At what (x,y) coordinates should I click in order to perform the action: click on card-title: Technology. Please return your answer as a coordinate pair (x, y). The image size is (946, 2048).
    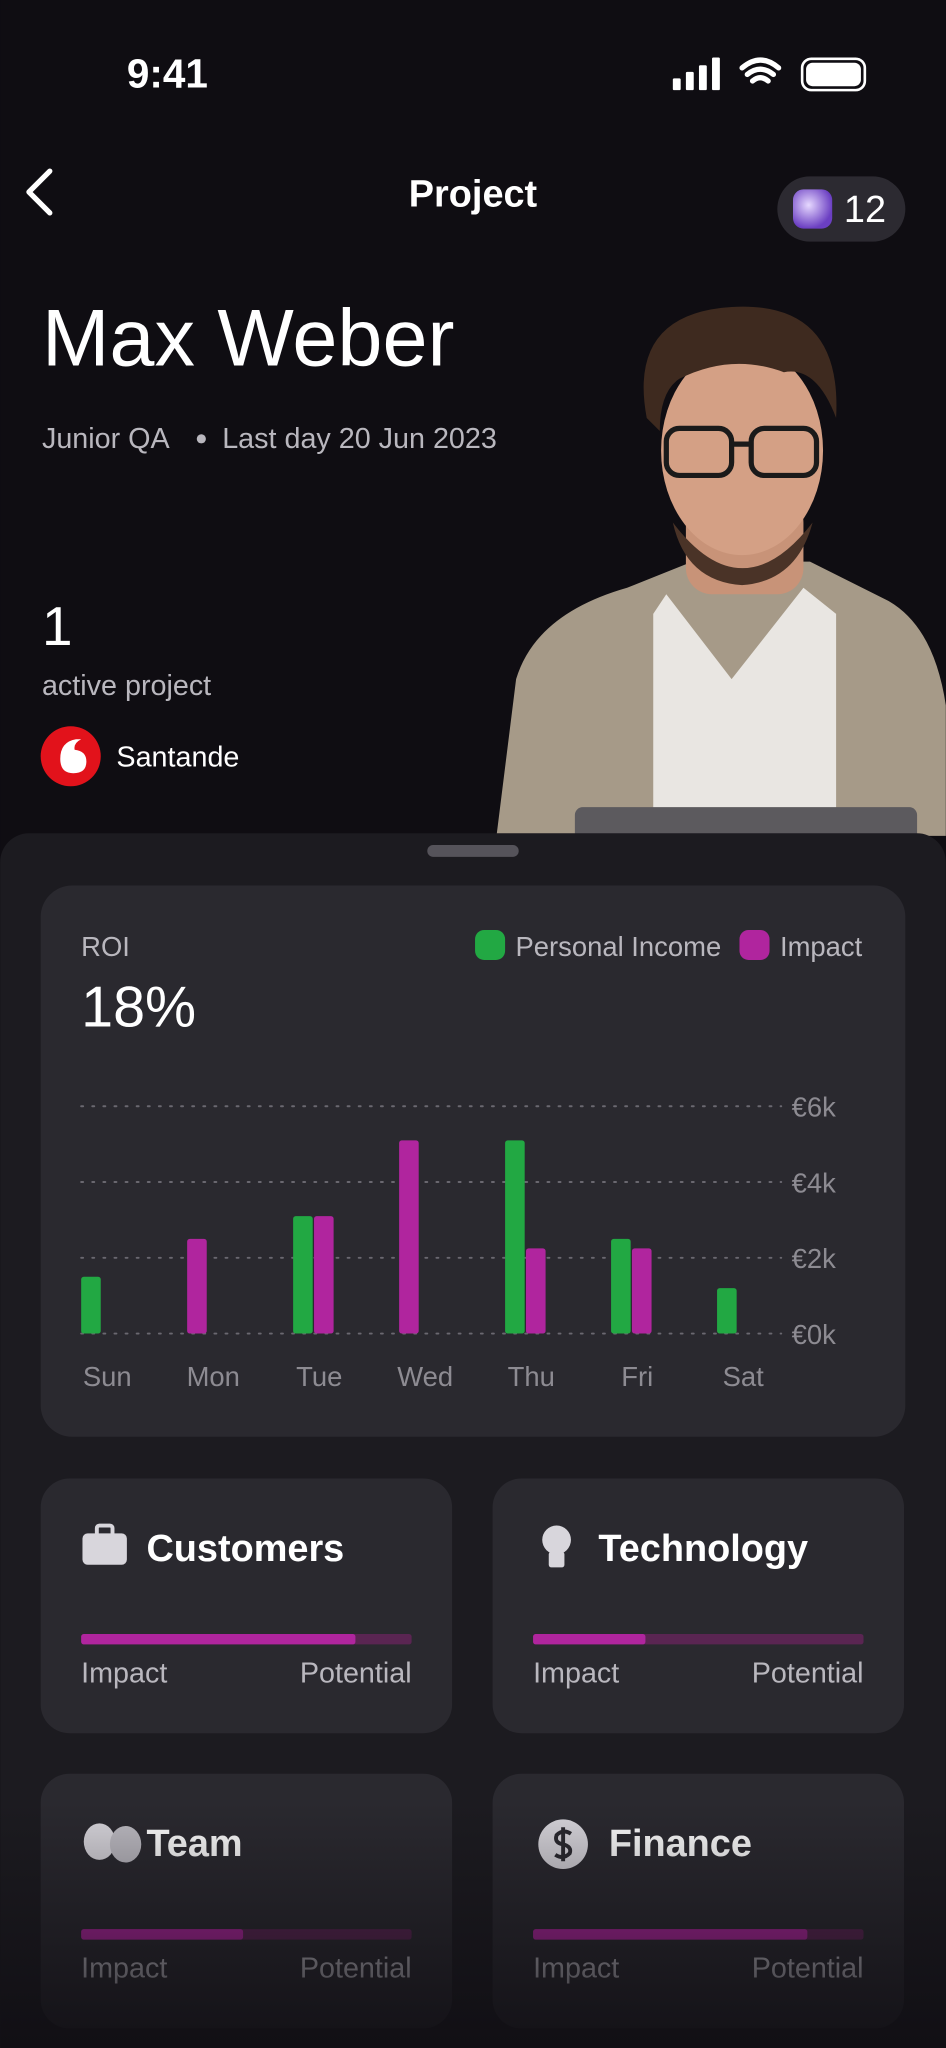
    Looking at the image, I should click on (703, 1549).